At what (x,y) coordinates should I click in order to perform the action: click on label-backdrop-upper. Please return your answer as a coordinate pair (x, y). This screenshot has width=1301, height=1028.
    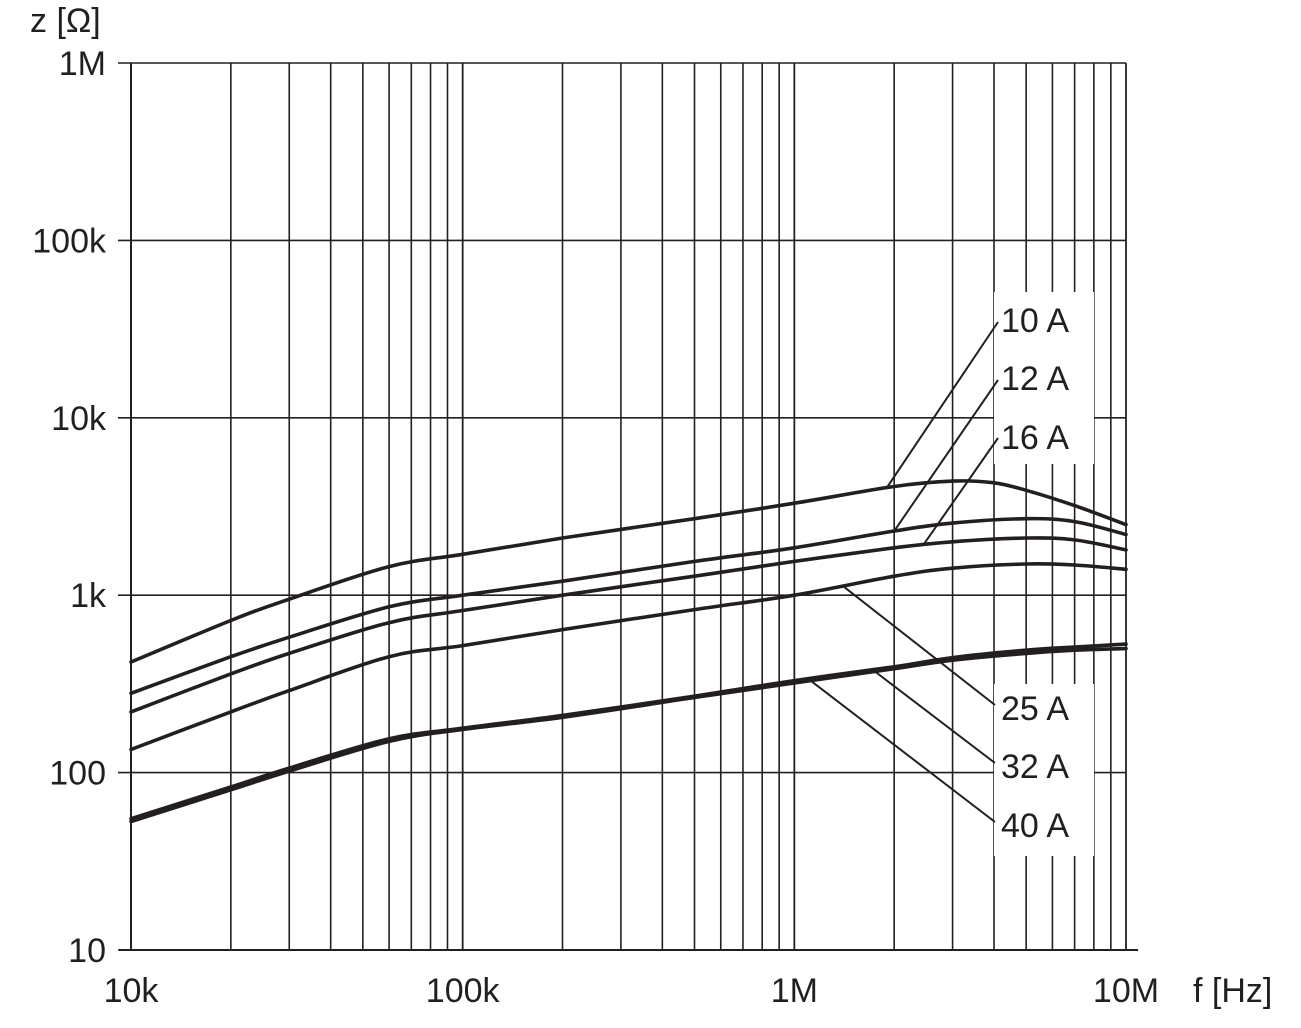
    Looking at the image, I should click on (1044, 378).